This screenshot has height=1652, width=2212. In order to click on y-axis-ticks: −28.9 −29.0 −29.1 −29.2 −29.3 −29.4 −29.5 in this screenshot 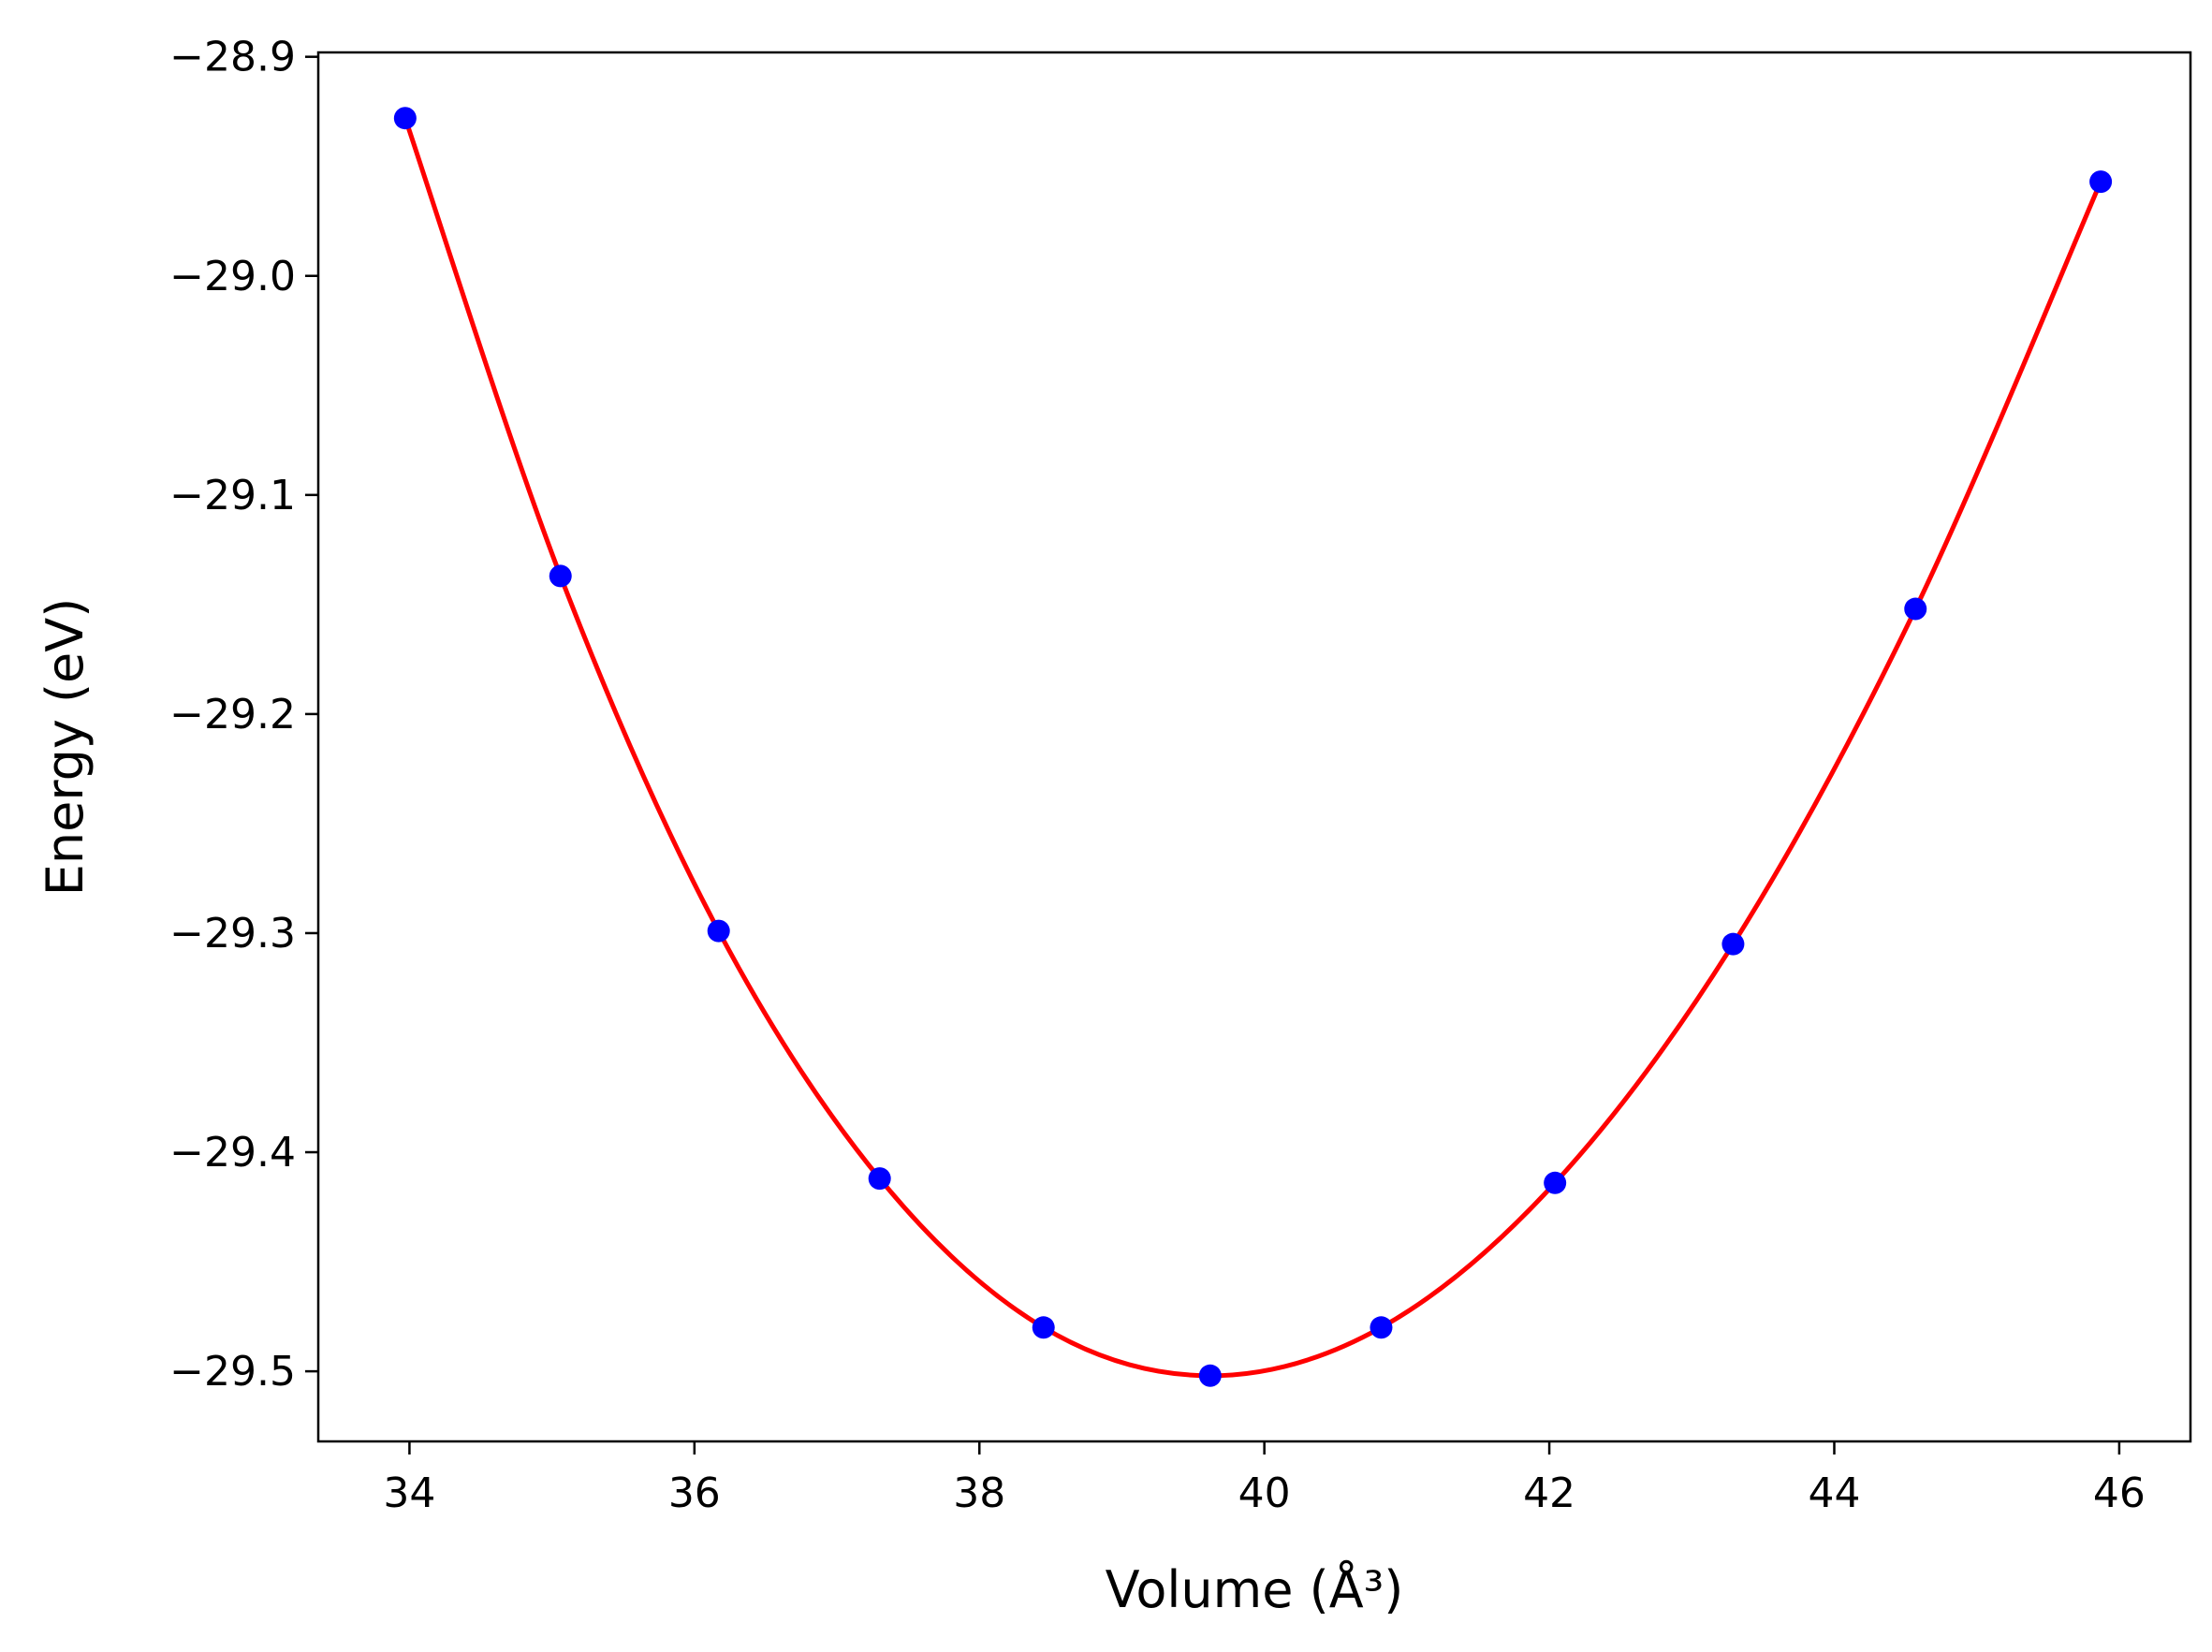, I will do `click(243, 715)`.